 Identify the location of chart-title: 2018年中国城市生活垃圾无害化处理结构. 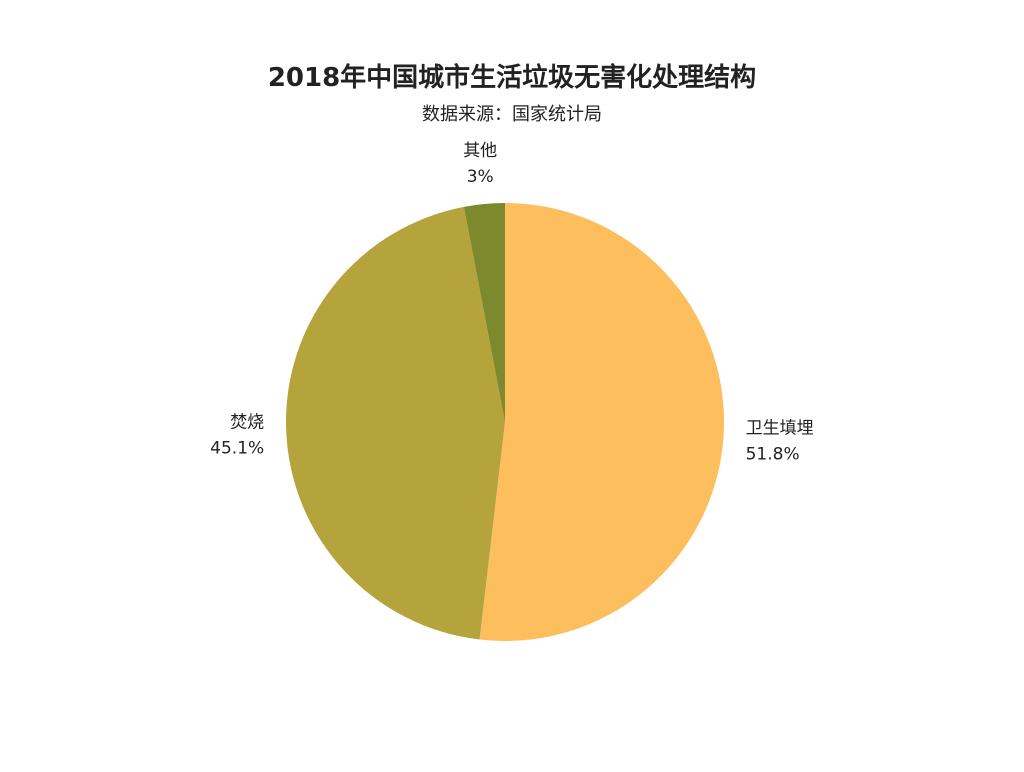
(512, 77).